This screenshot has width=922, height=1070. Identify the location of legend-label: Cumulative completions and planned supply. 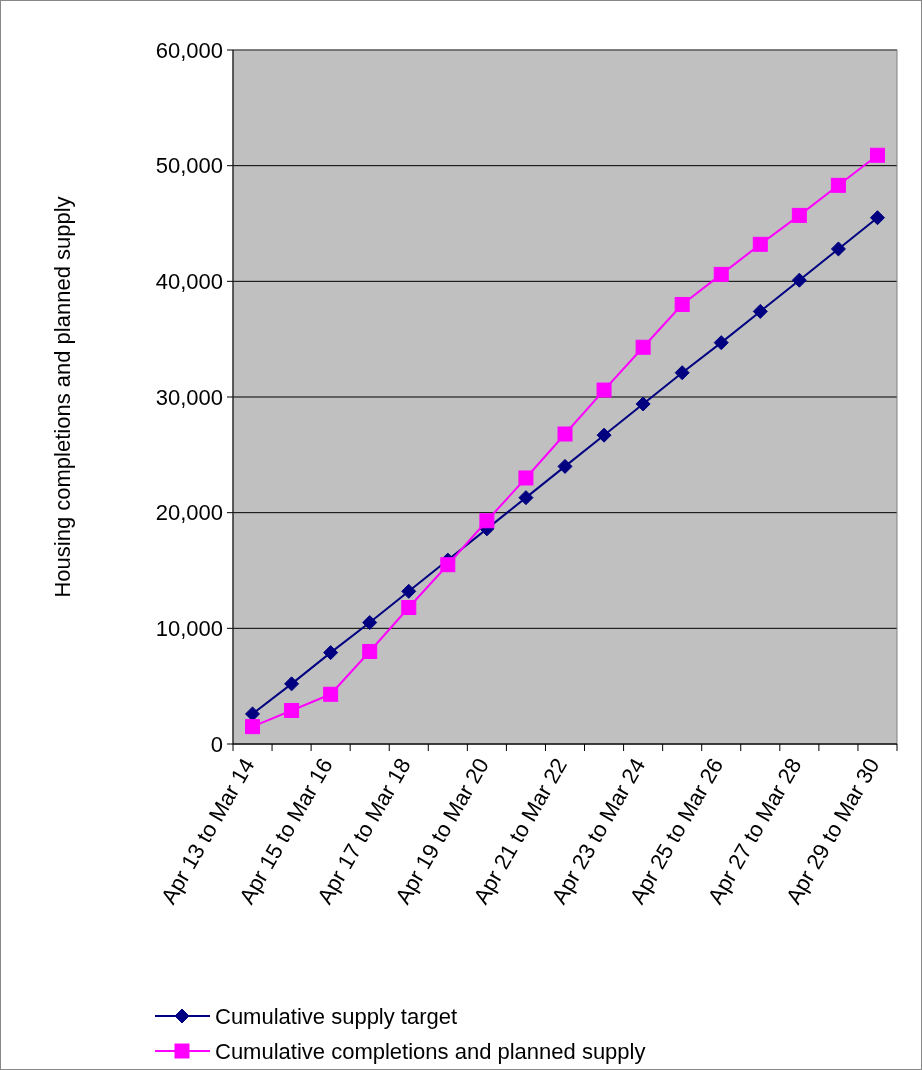
(430, 1051).